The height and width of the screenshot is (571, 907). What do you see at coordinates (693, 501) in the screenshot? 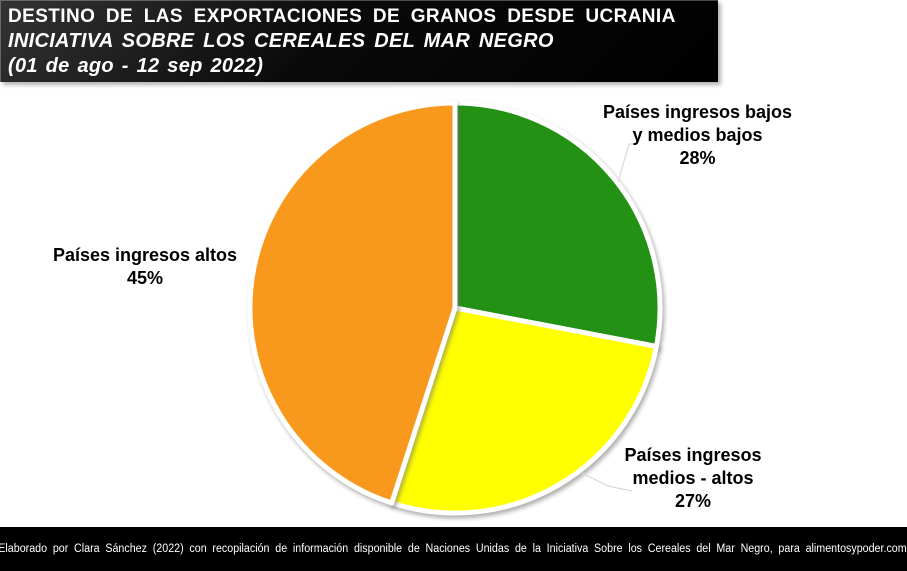
I see `label-value: 27%` at bounding box center [693, 501].